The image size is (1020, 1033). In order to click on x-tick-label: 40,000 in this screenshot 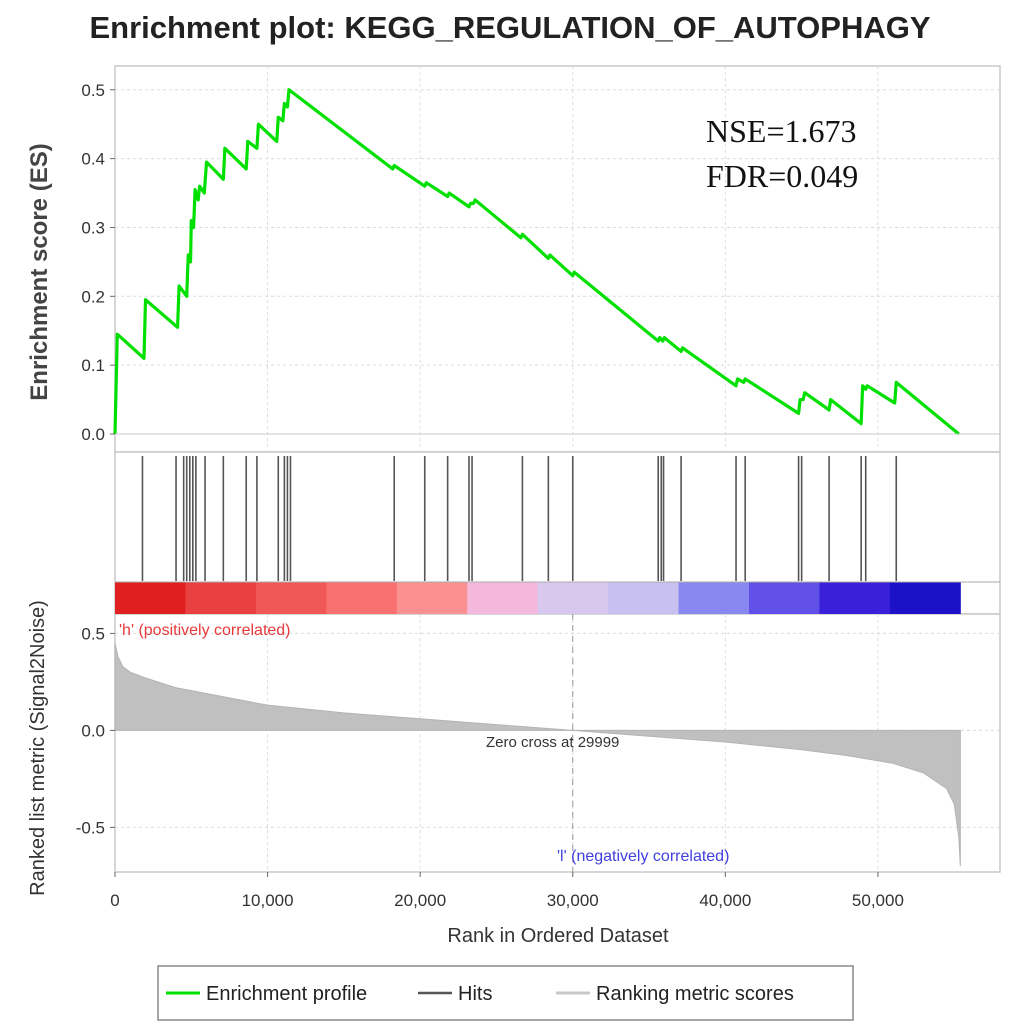, I will do `click(725, 900)`.